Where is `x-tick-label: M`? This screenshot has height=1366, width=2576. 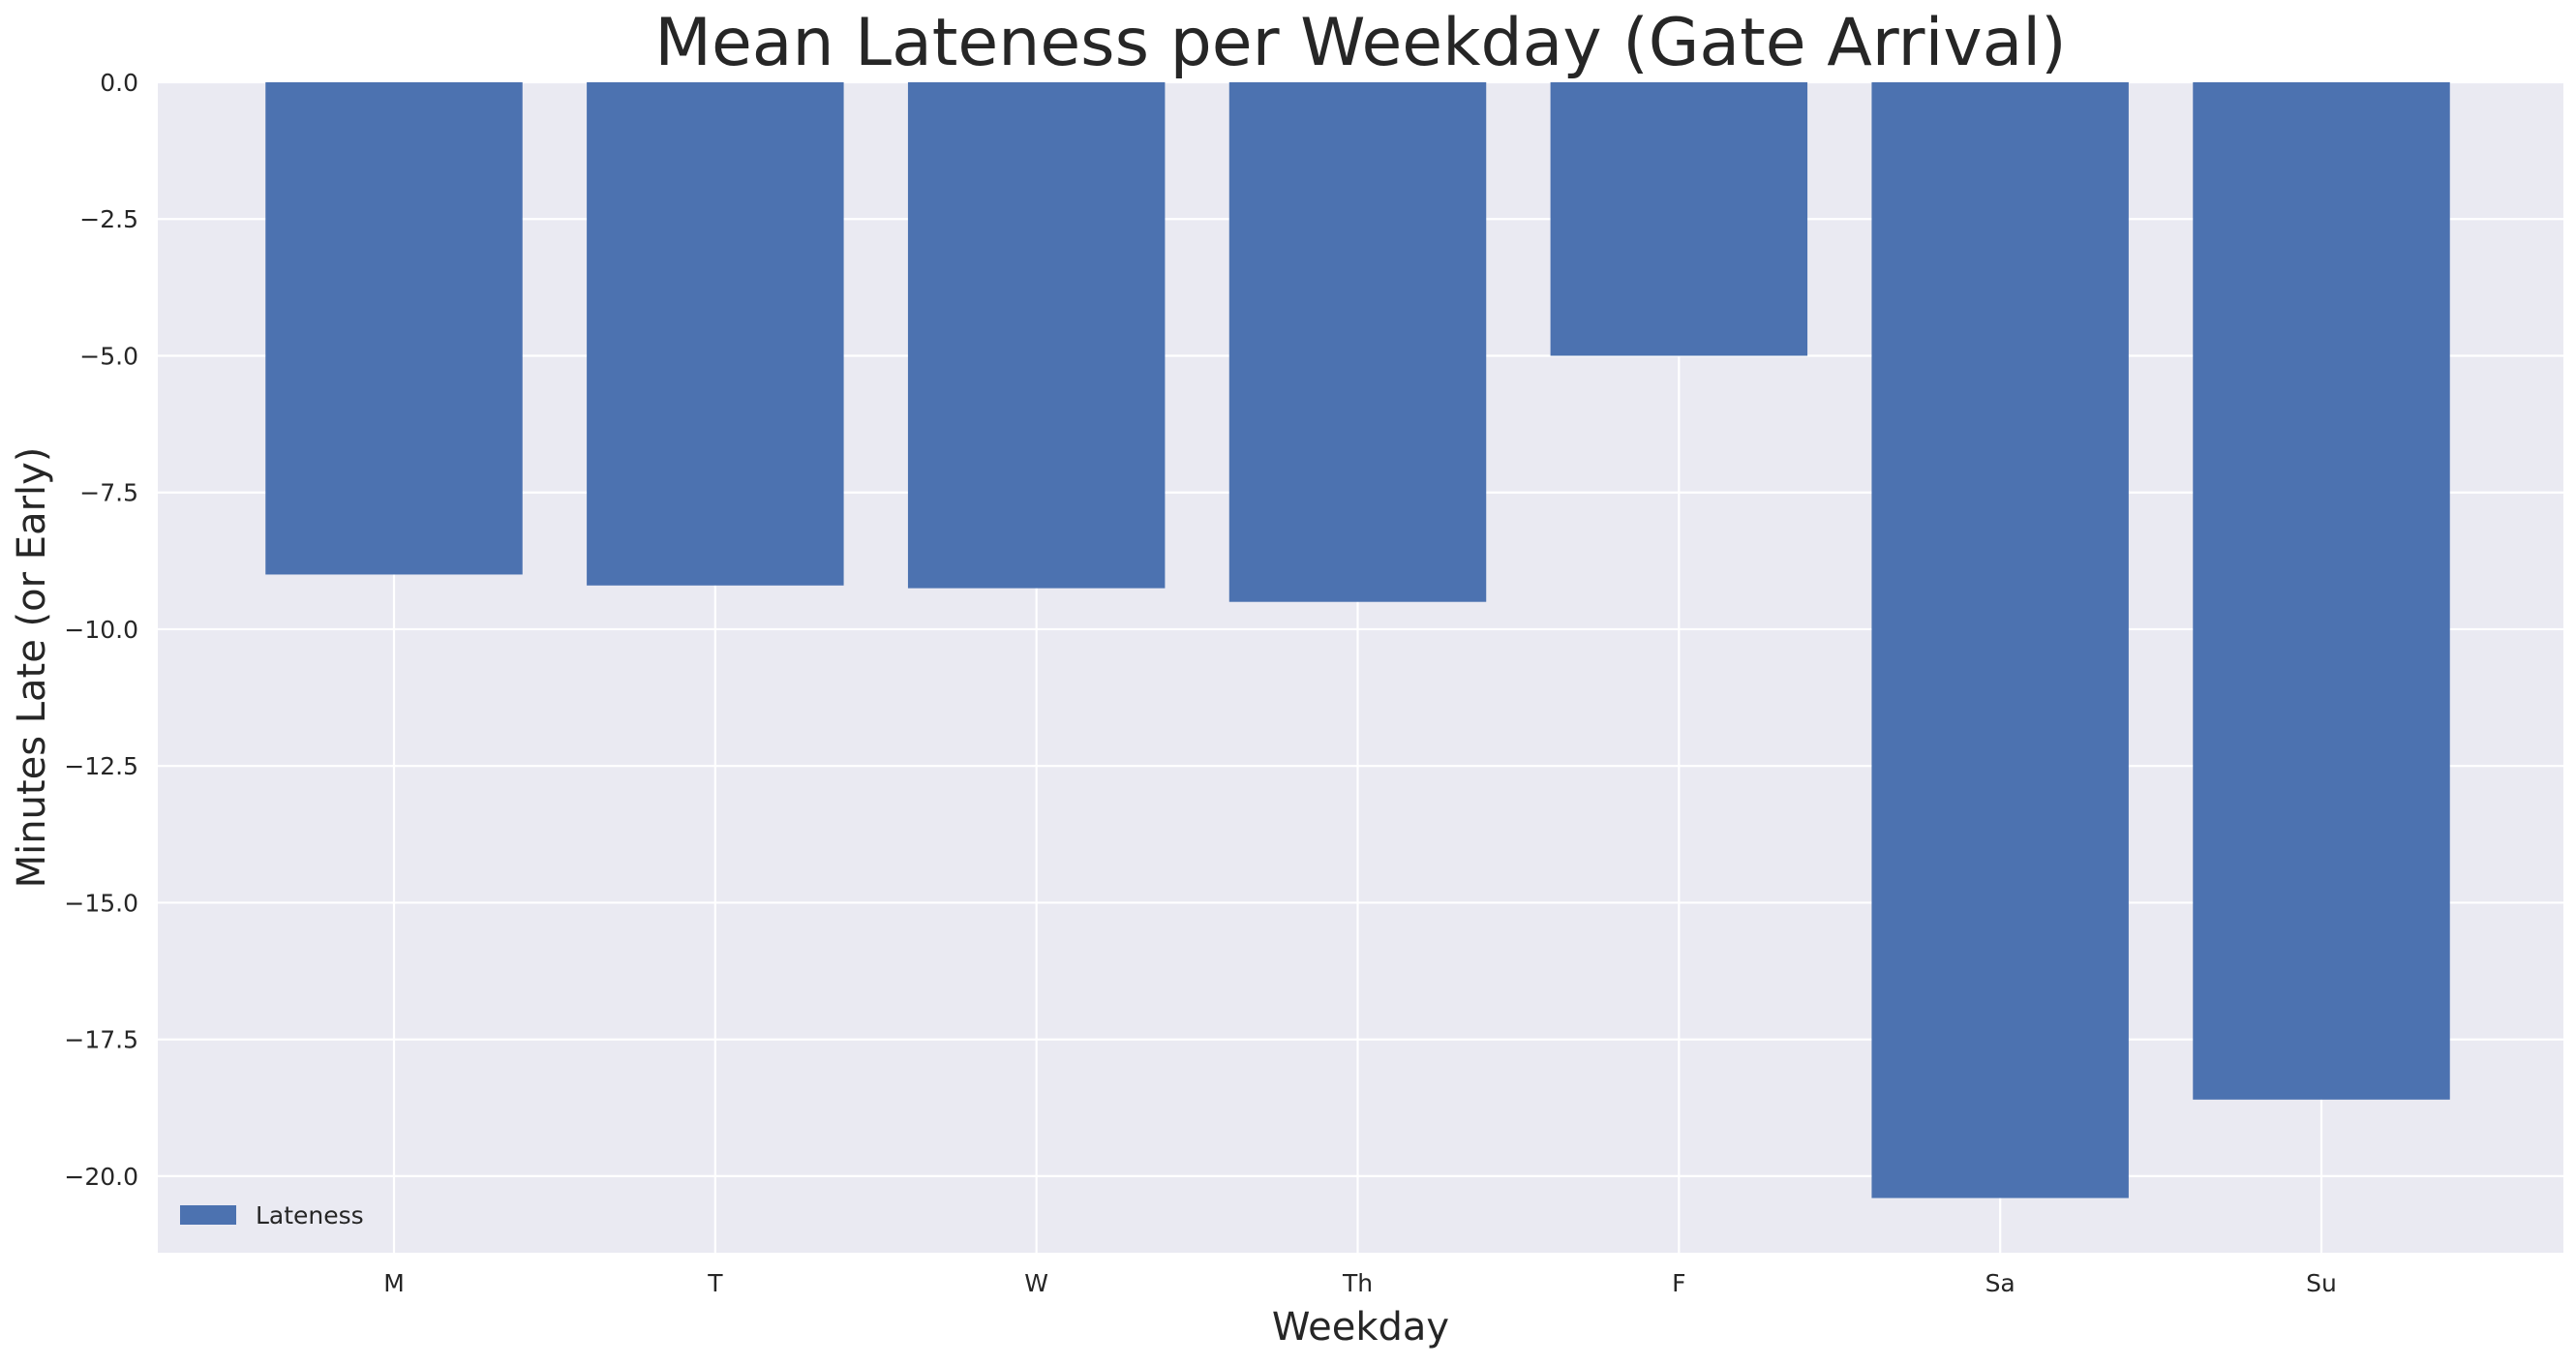
x-tick-label: M is located at coordinates (394, 1283).